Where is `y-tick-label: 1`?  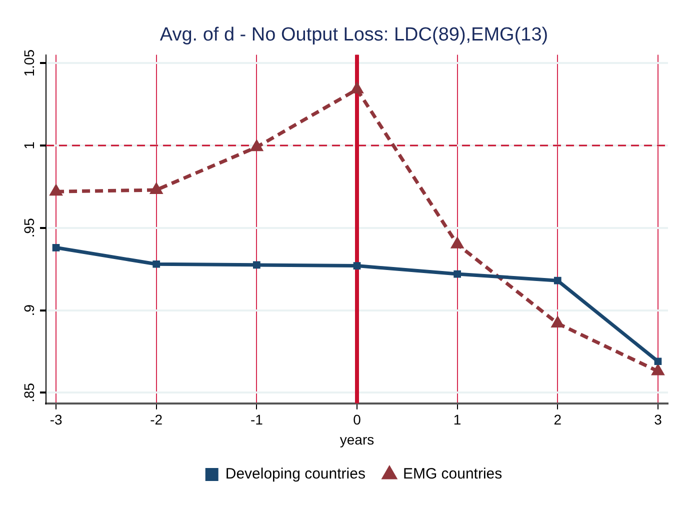
y-tick-label: 1 is located at coordinates (28, 145).